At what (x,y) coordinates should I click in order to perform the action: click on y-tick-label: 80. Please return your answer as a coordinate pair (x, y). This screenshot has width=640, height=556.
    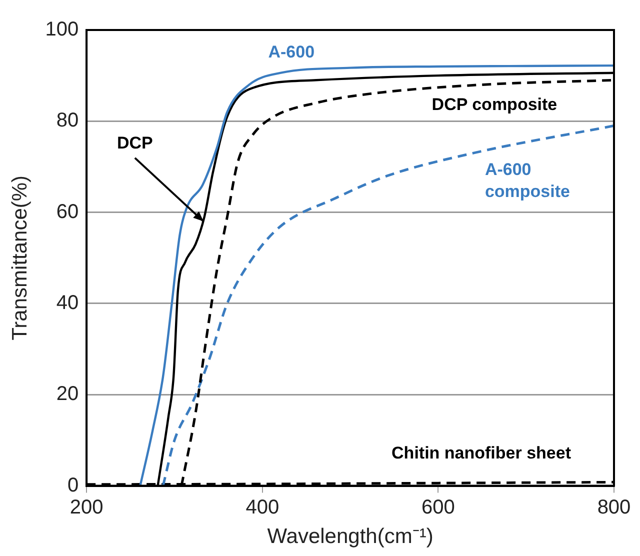
    Looking at the image, I should click on (67, 121).